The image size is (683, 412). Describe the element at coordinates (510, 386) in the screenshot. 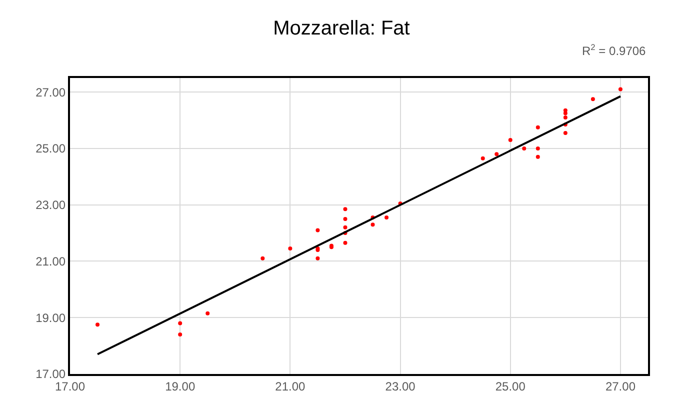

I see `x-tick-label: 25.00` at that location.